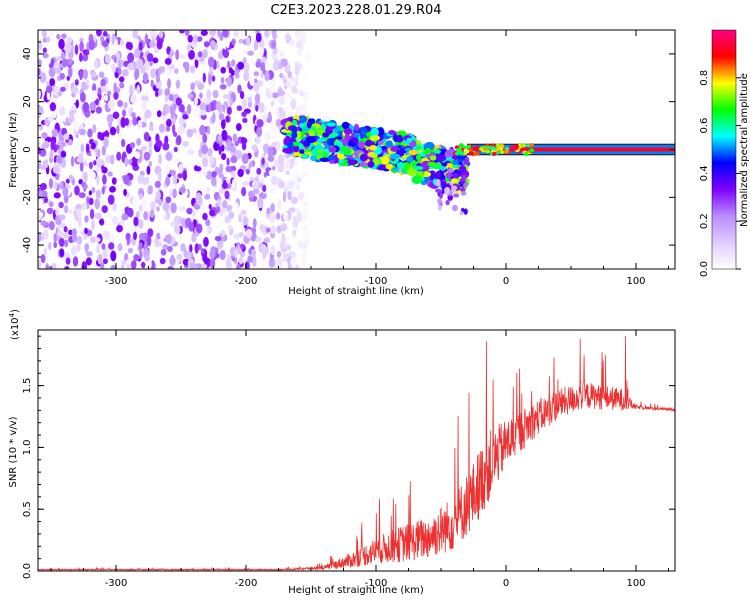  Describe the element at coordinates (635, 281) in the screenshot. I see `spectrogram-xtick-label: 100` at that location.